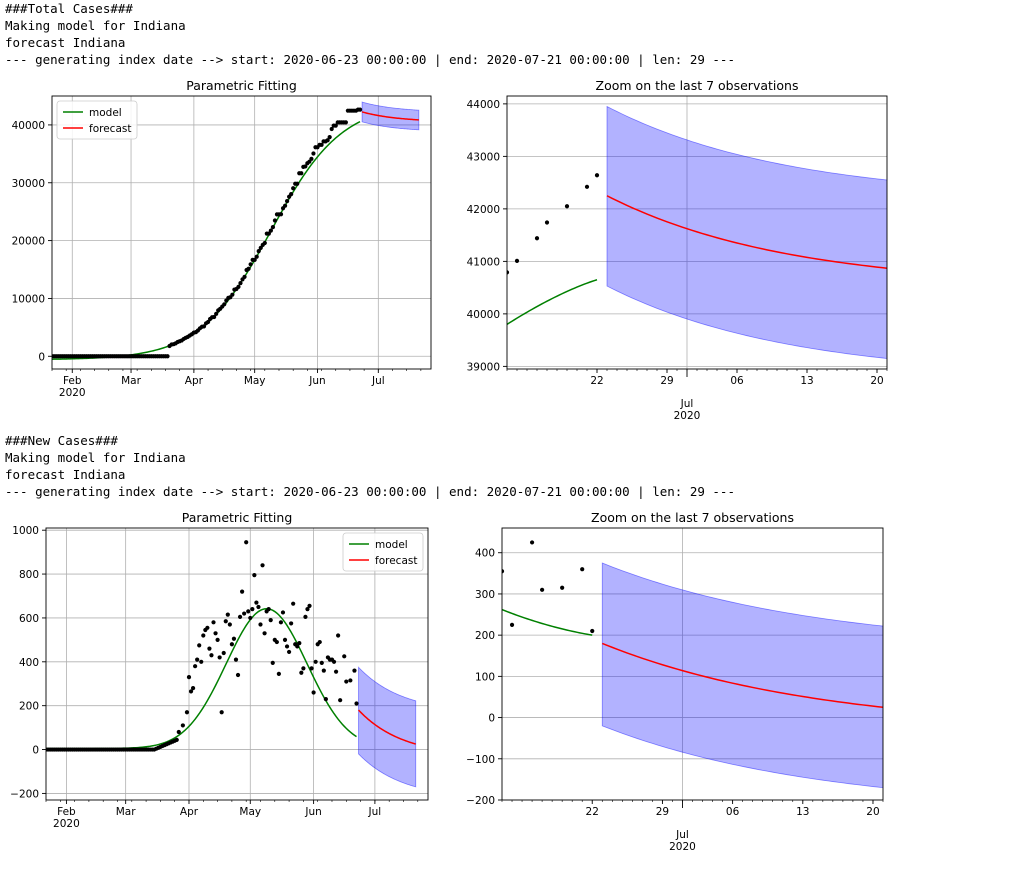 The height and width of the screenshot is (870, 1030). I want to click on x-tick-label: 22, so click(596, 381).